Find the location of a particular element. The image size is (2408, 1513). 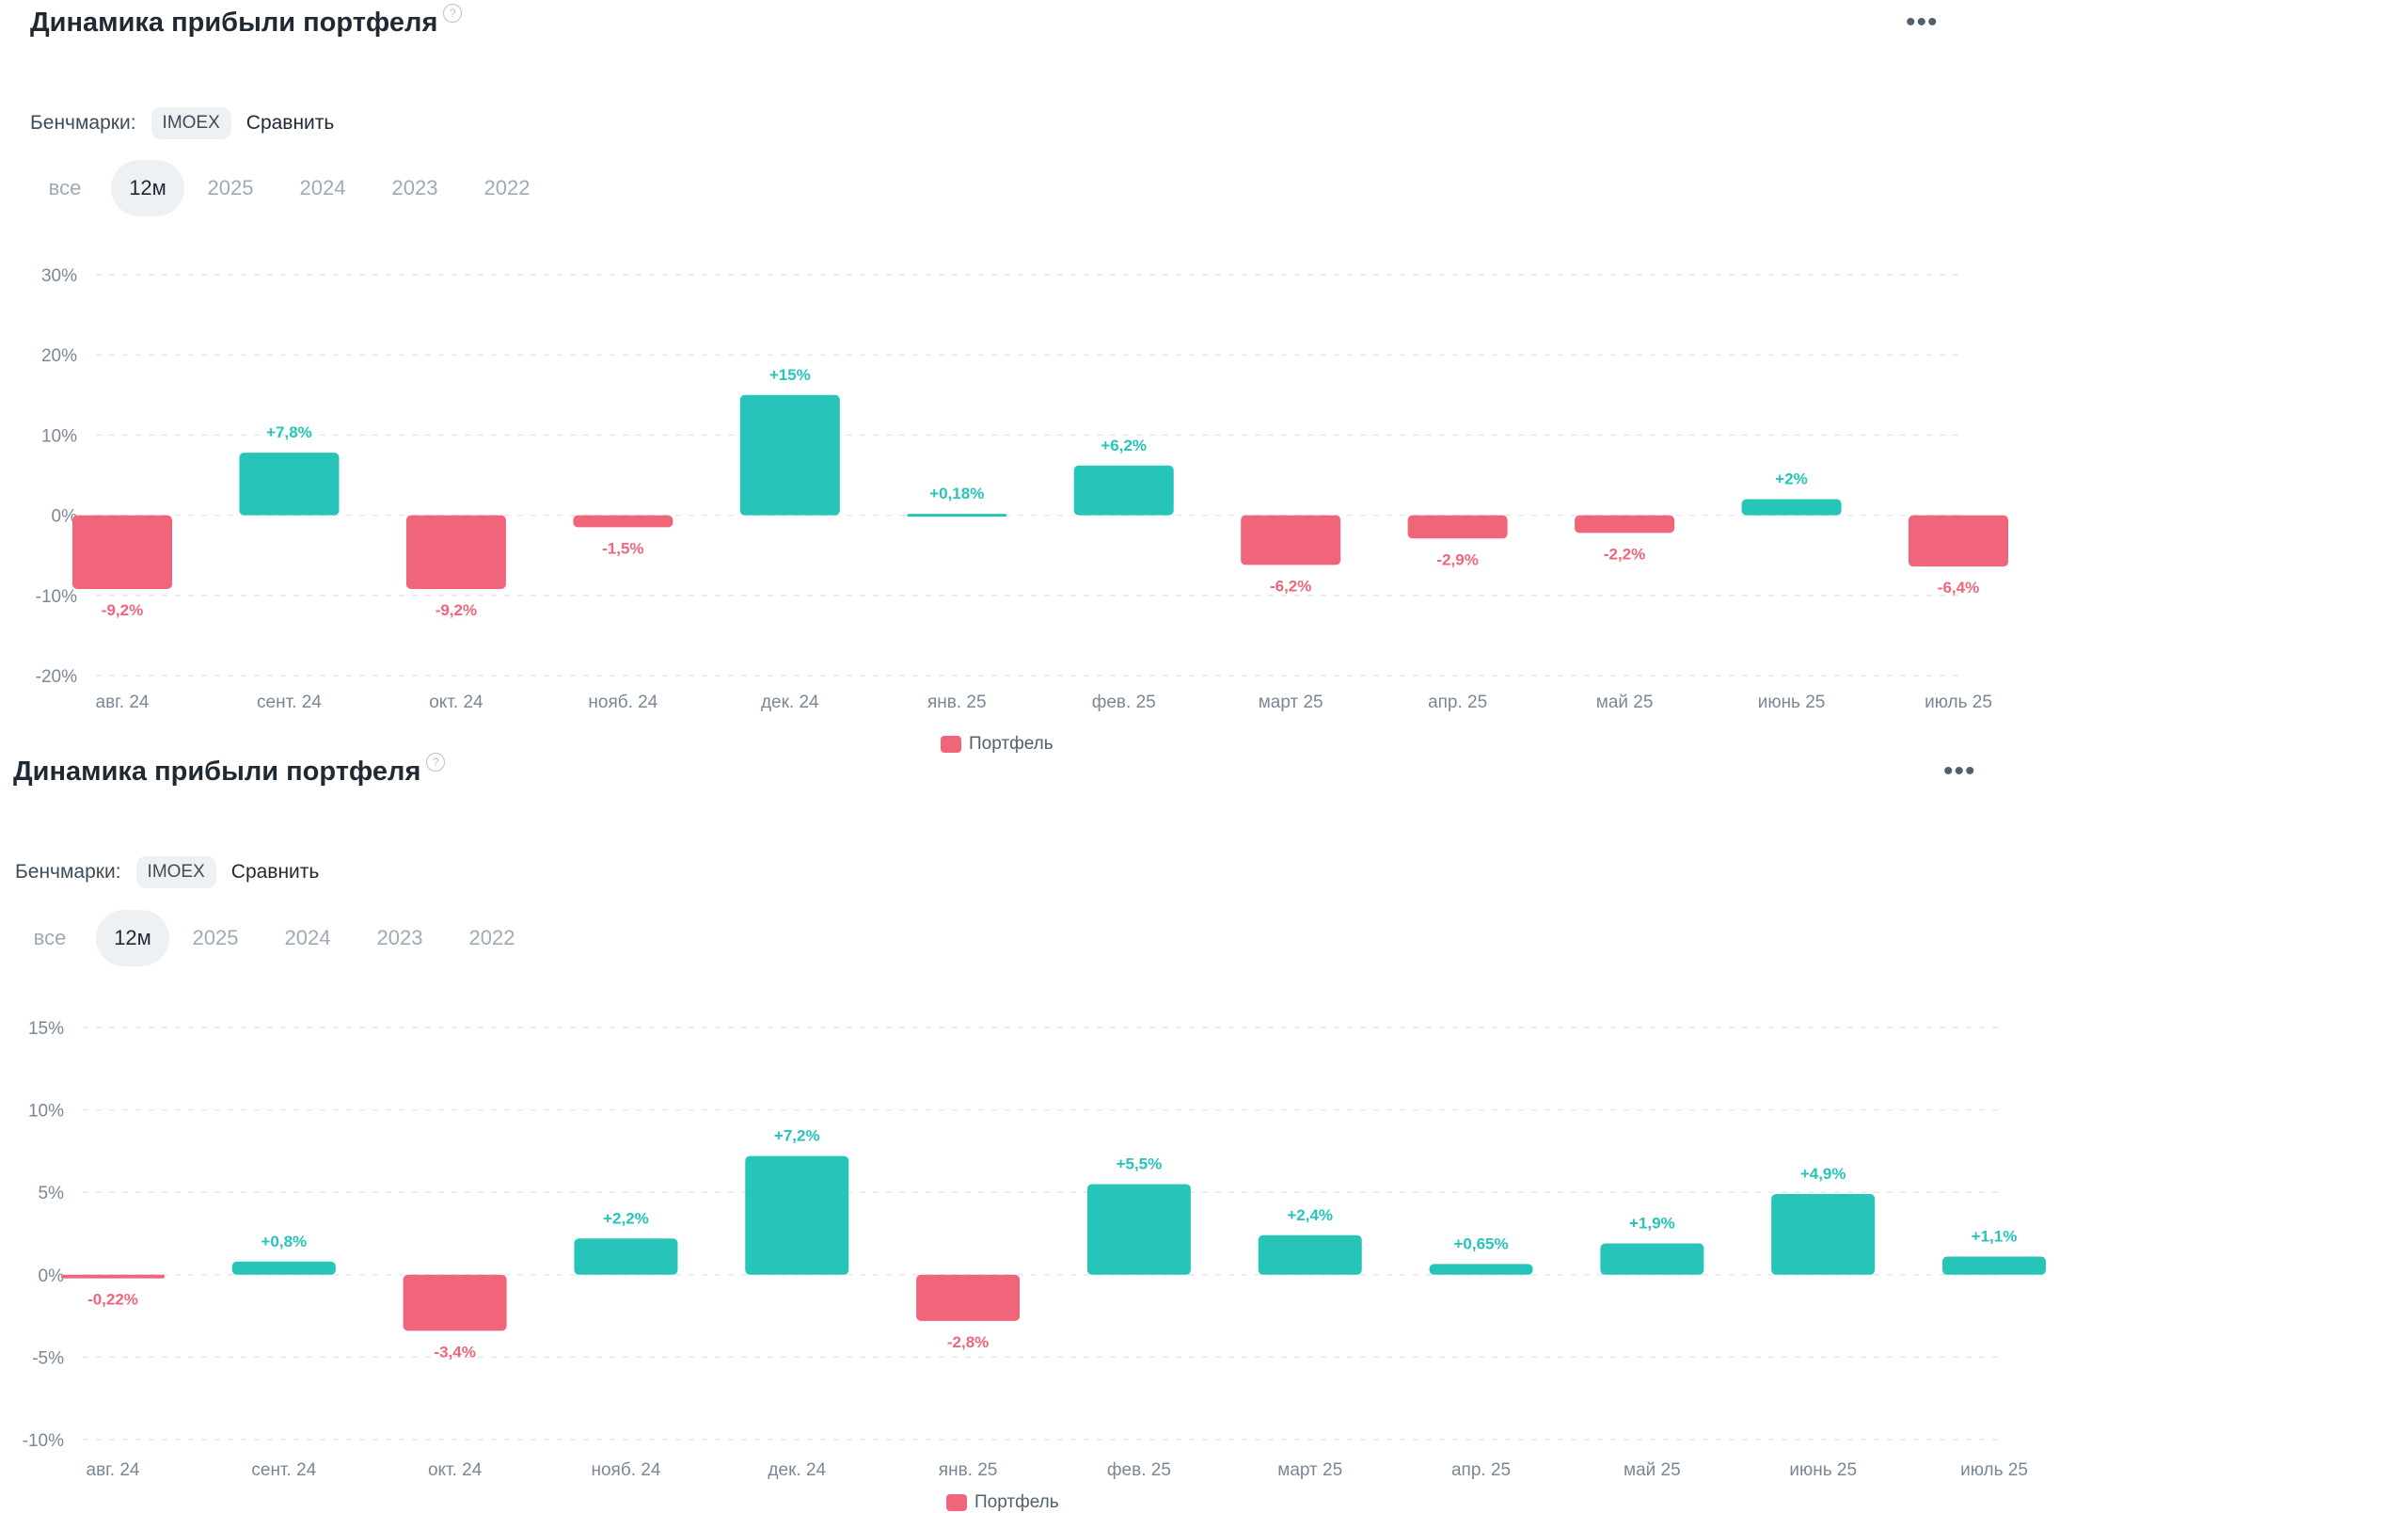

x-tick-label: янв. 25 is located at coordinates (957, 702).